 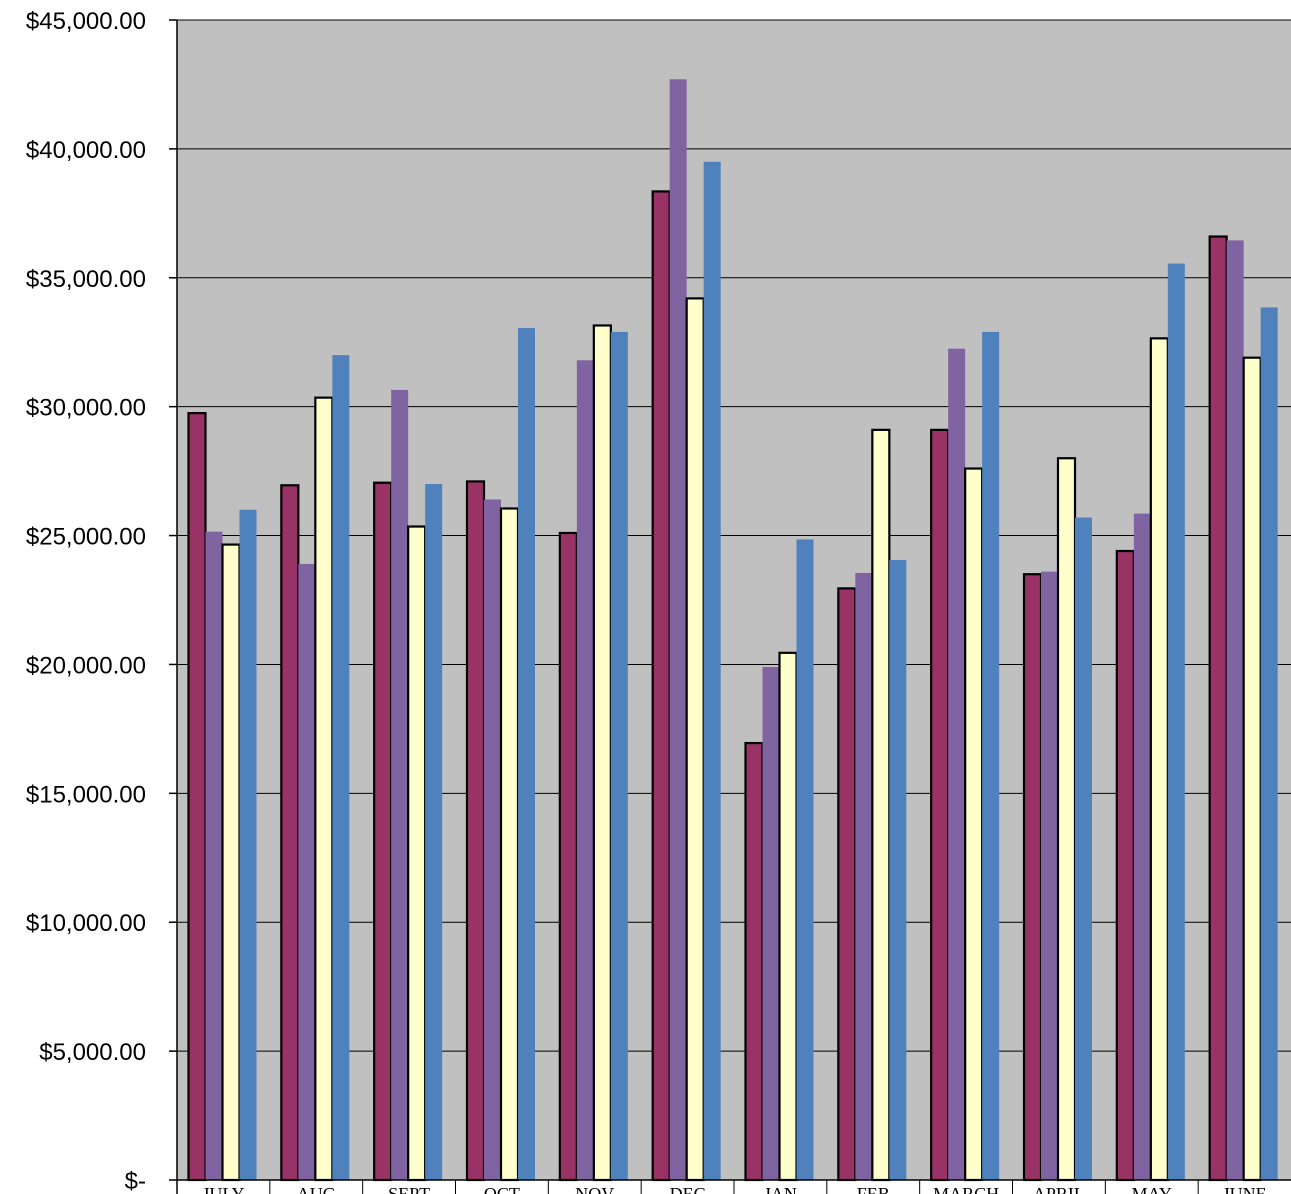 I want to click on category-dividers, so click(x=734, y=1187).